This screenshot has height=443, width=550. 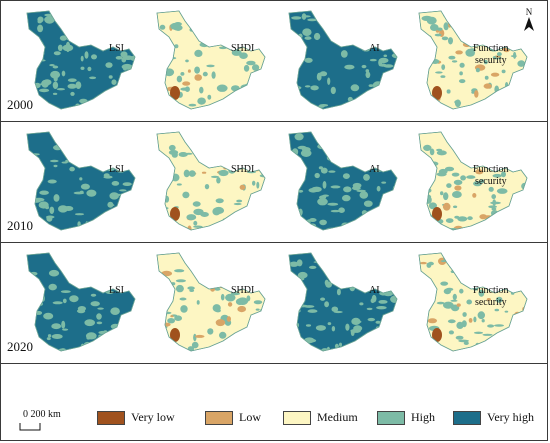 I want to click on panel-label-shdi: SHDI, so click(x=243, y=290).